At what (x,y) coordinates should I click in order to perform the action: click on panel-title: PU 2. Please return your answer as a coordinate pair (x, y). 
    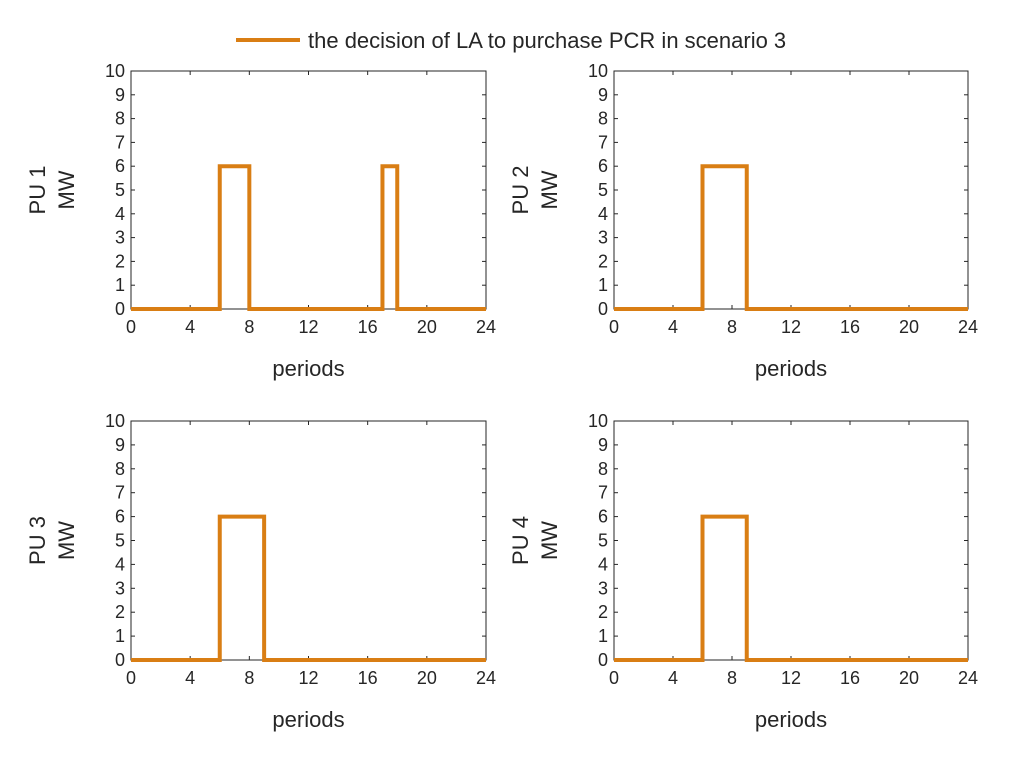
    Looking at the image, I should click on (520, 190).